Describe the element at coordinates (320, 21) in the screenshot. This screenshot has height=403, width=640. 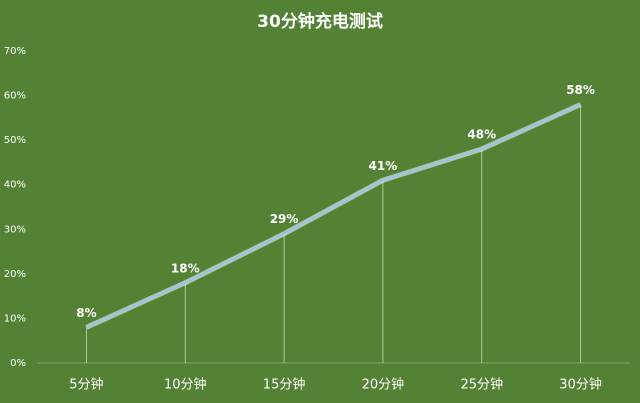
I see `chart-title: 30分钟充电测试` at that location.